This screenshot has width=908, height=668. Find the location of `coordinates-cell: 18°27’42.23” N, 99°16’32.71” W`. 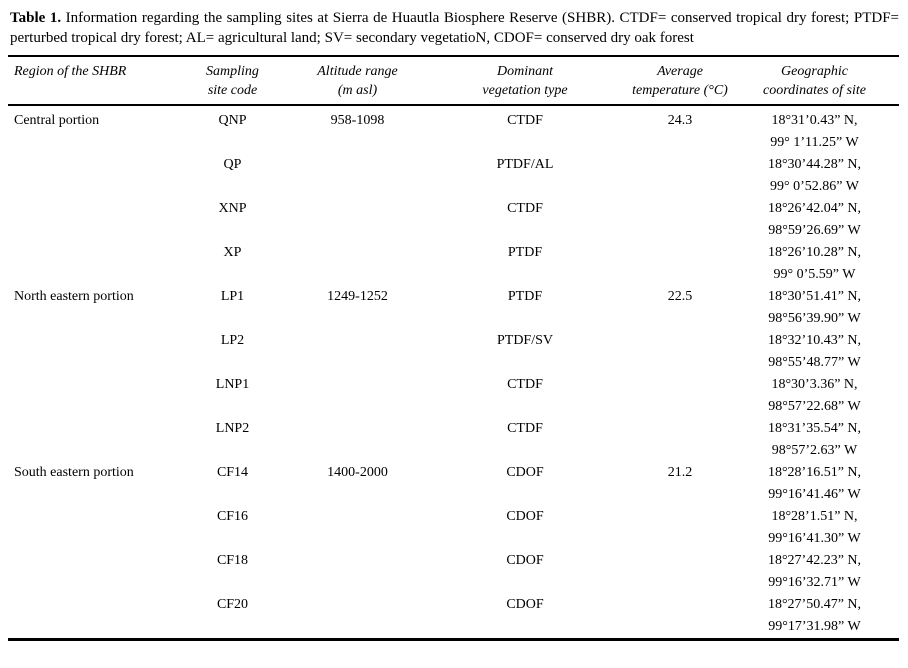

coordinates-cell: 18°27’42.23” N, 99°16’32.71” W is located at coordinates (814, 572).